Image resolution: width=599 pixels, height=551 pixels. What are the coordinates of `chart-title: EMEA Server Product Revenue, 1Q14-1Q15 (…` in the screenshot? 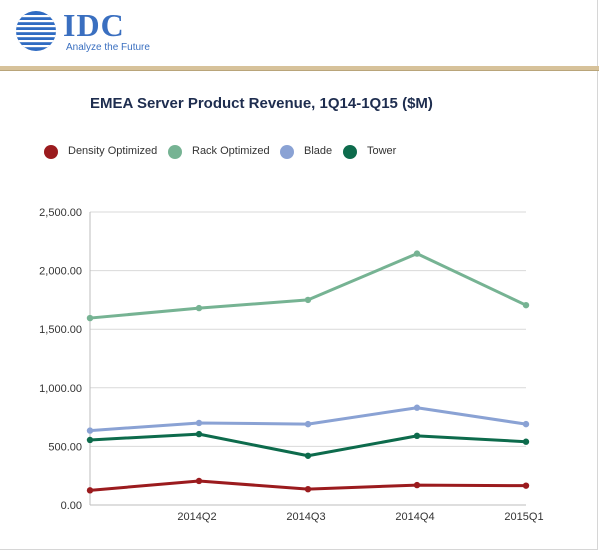 It's located at (261, 103).